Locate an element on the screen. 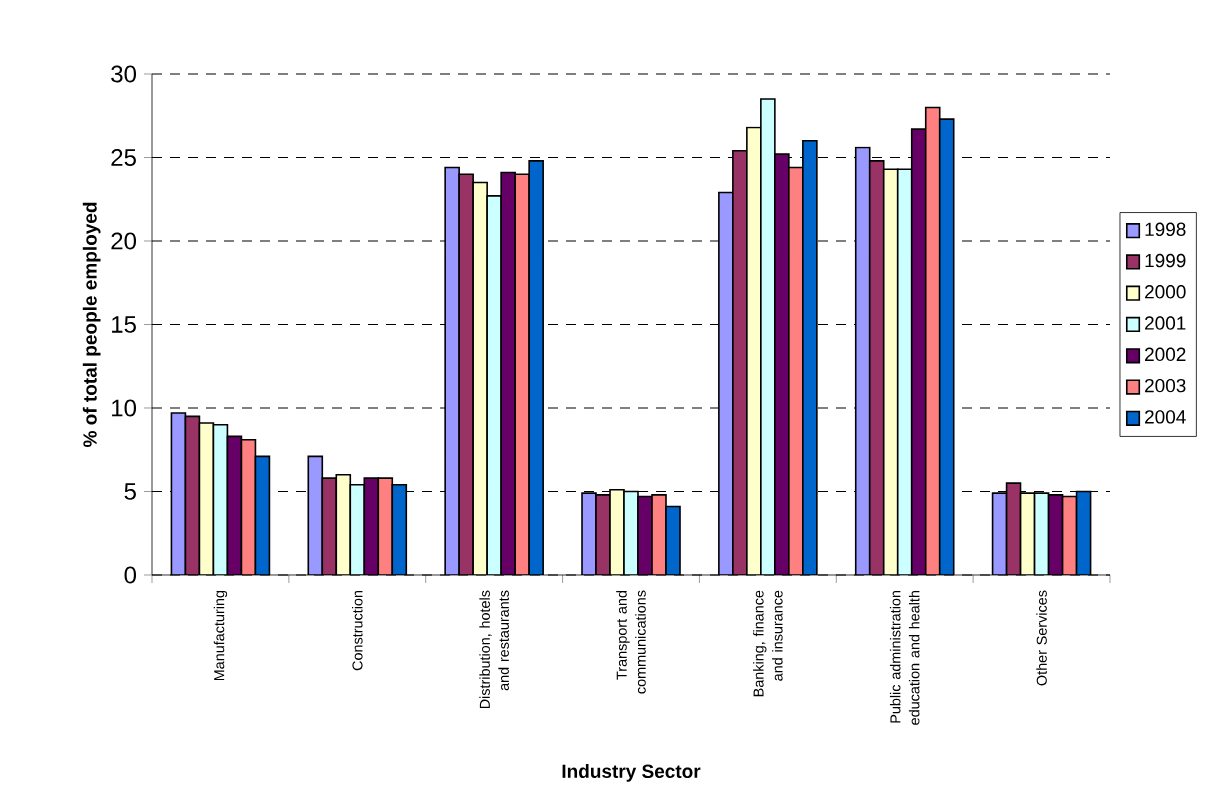 The height and width of the screenshot is (790, 1215). y-axis-title: % of total people employed is located at coordinates (91, 324).